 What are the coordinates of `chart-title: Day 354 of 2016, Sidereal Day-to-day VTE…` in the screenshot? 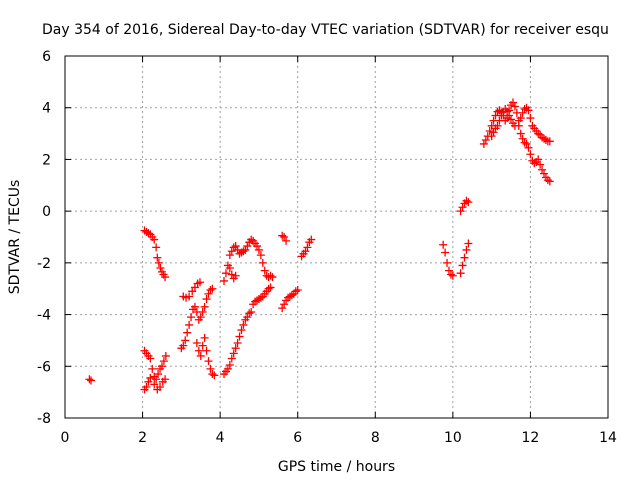 It's located at (325, 30).